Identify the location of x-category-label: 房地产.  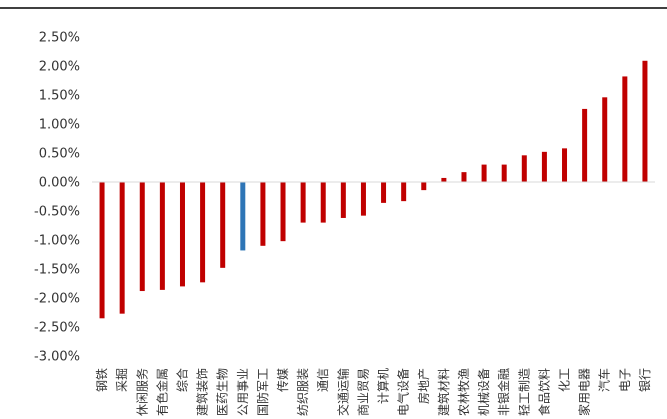
(423, 386).